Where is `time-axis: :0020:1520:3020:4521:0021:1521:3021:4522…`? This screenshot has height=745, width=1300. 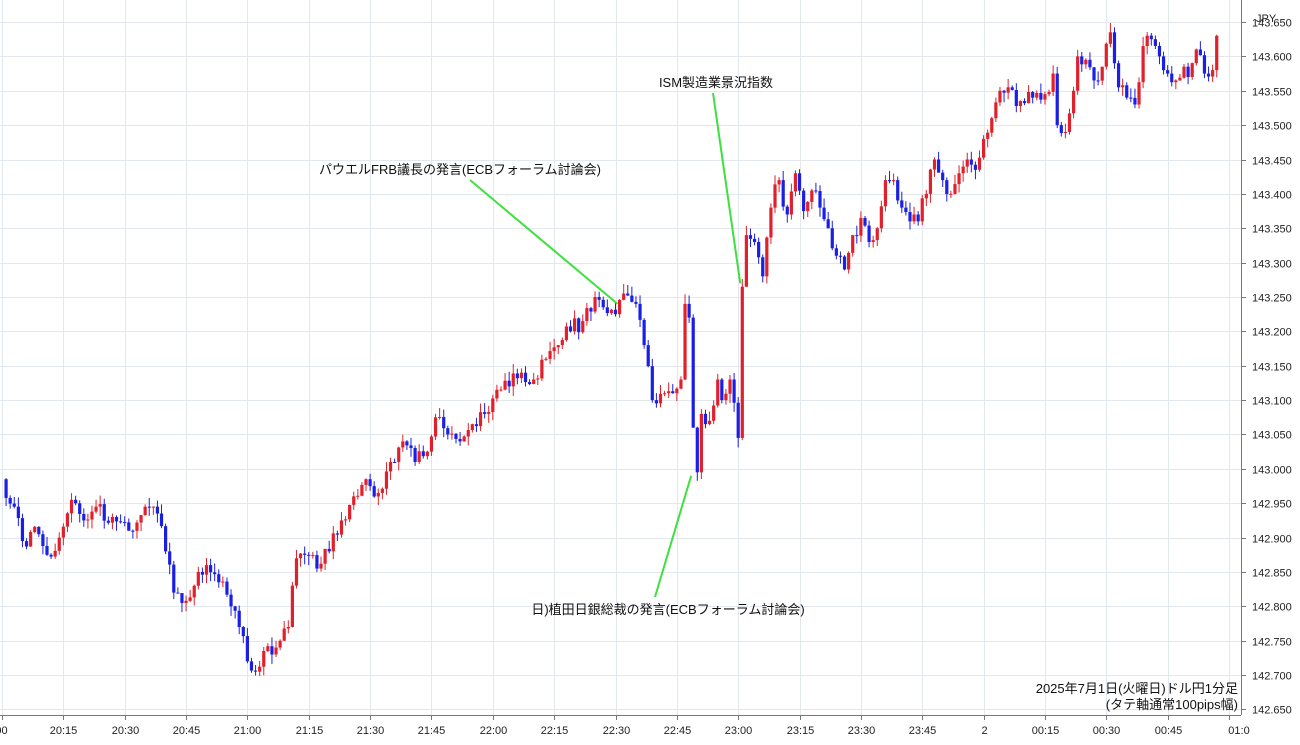 time-axis: :0020:1520:3020:4521:0021:1521:3021:4522… is located at coordinates (625, 726).